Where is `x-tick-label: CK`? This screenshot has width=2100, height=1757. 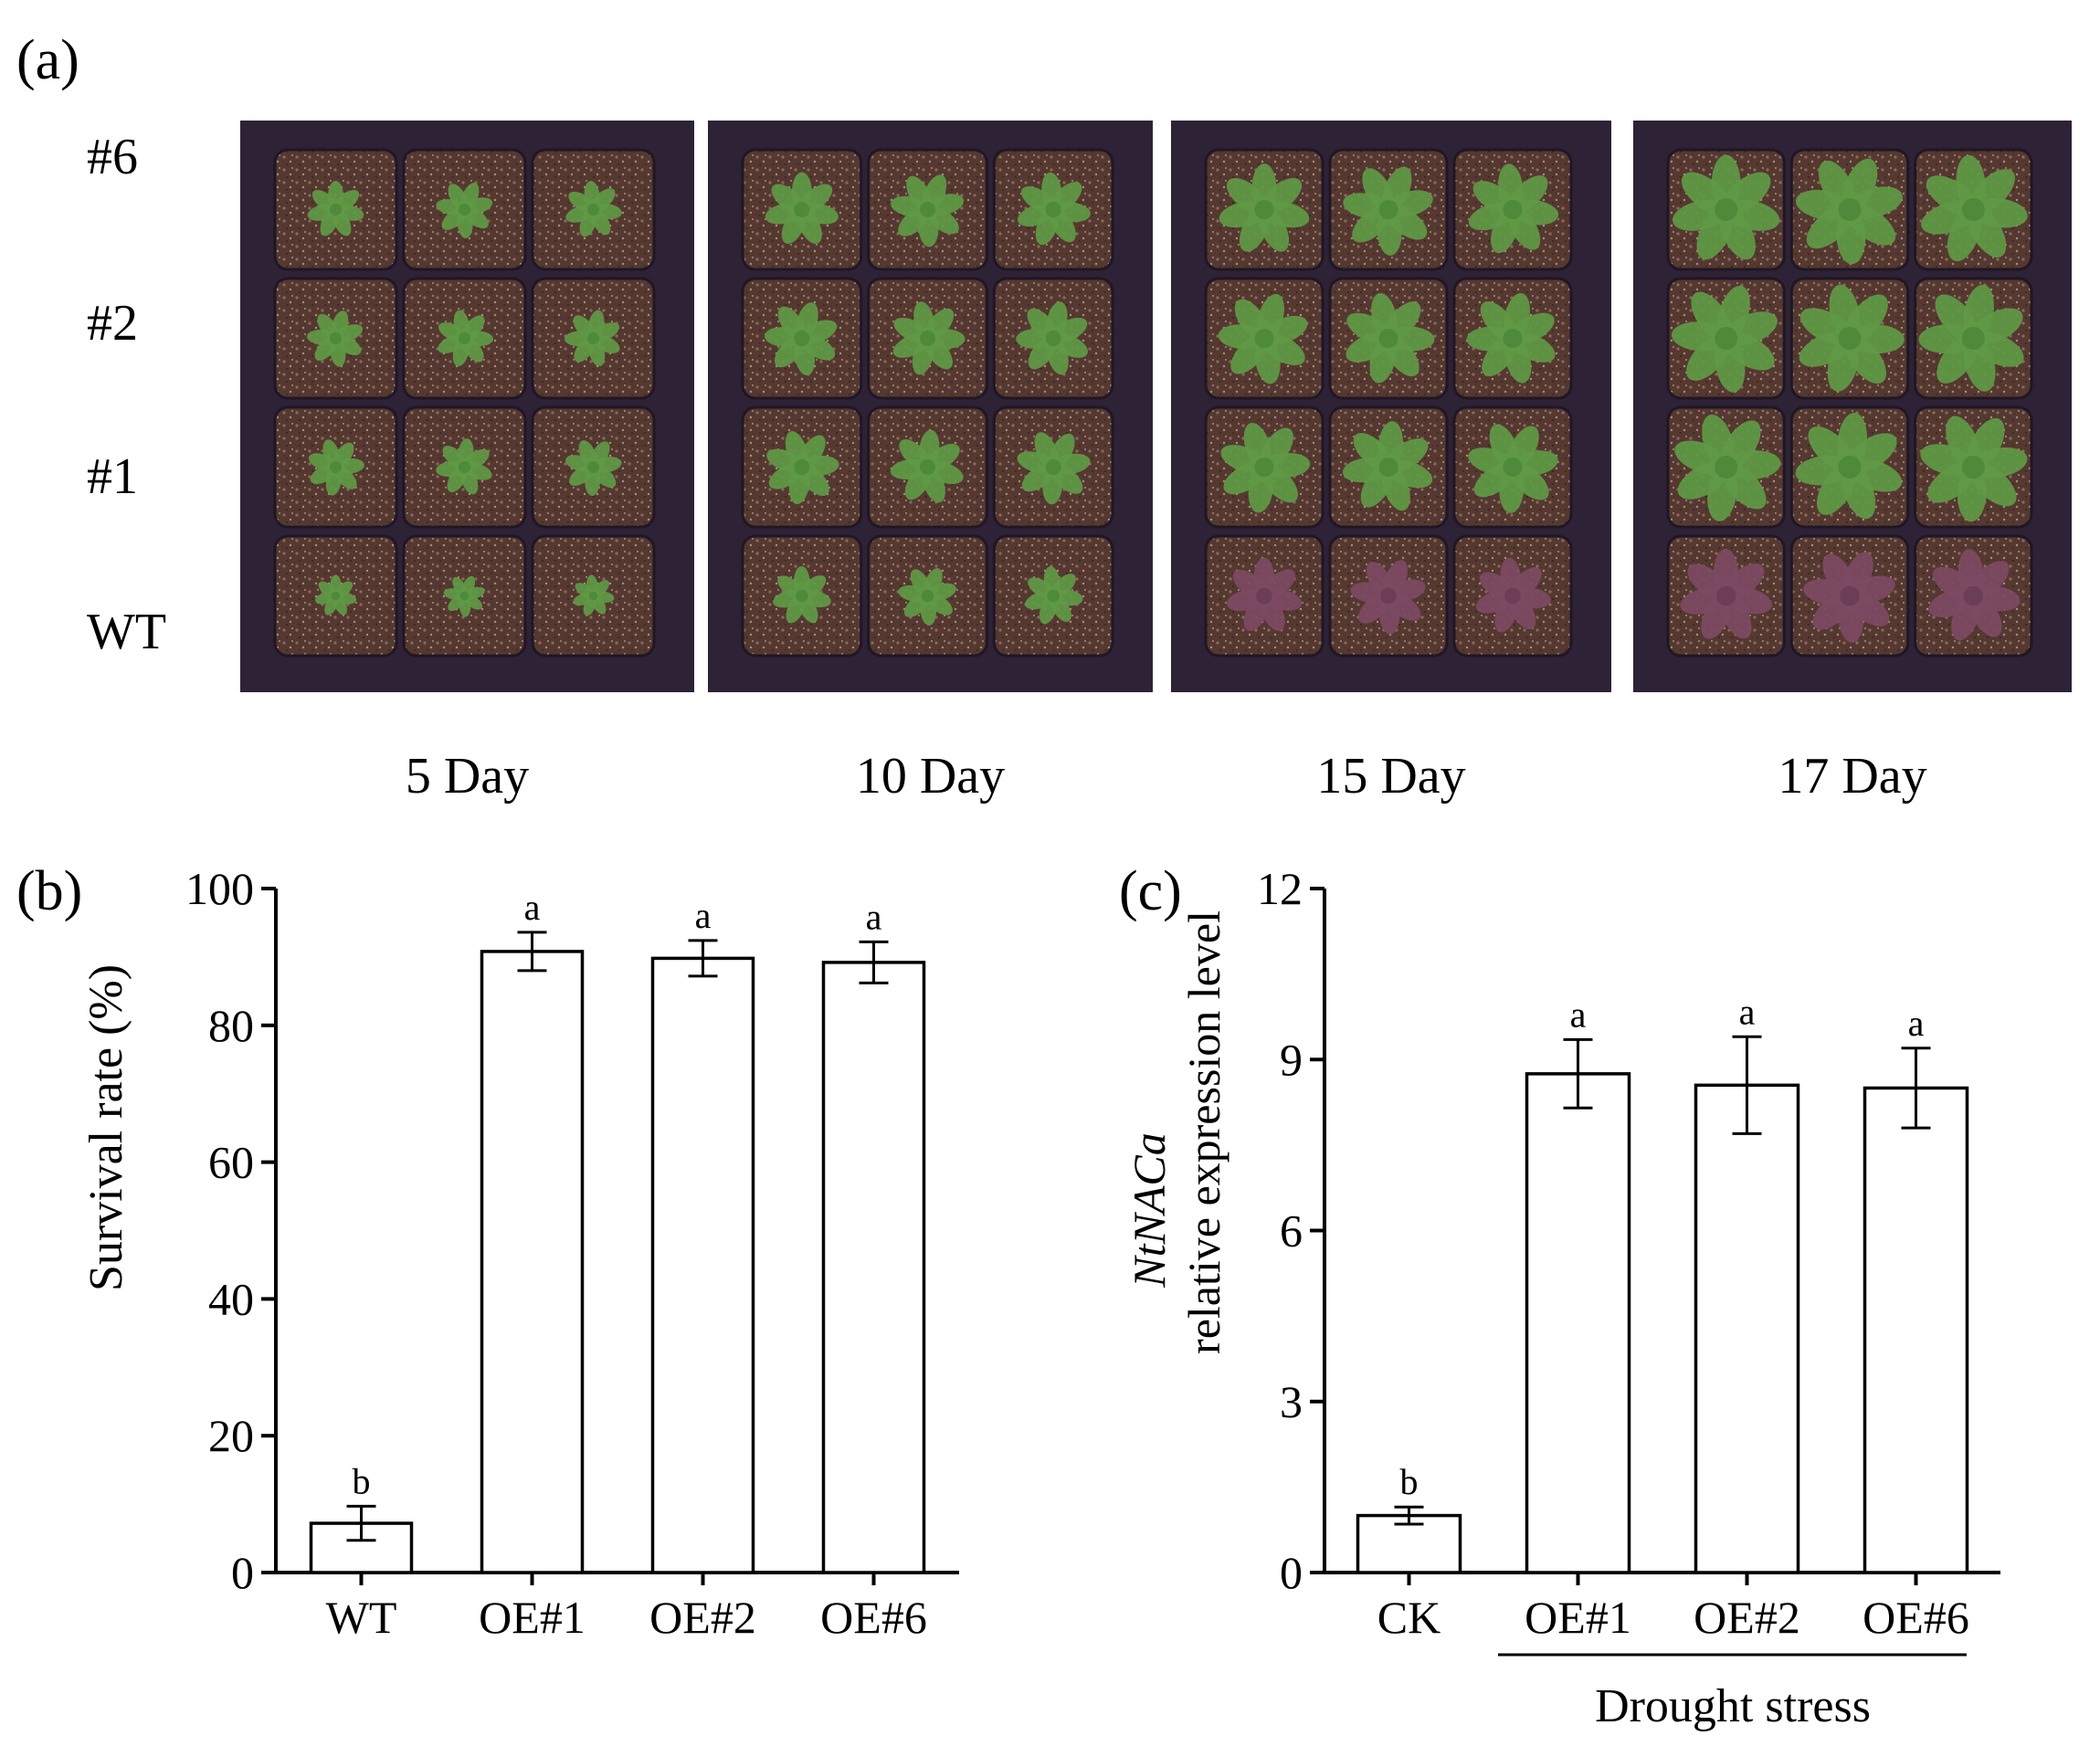
x-tick-label: CK is located at coordinates (1408, 1617).